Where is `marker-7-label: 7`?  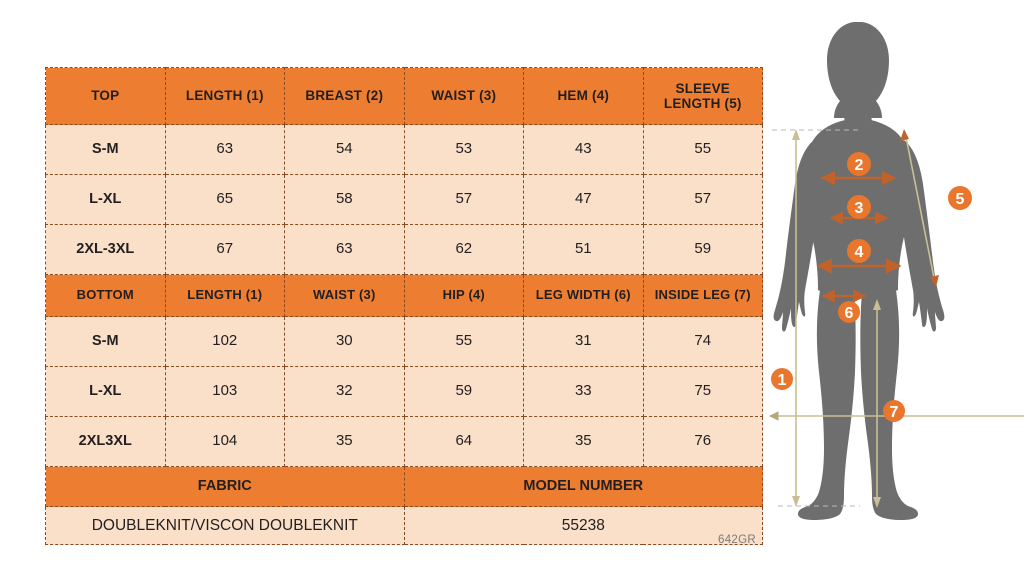
marker-7-label: 7 is located at coordinates (894, 412).